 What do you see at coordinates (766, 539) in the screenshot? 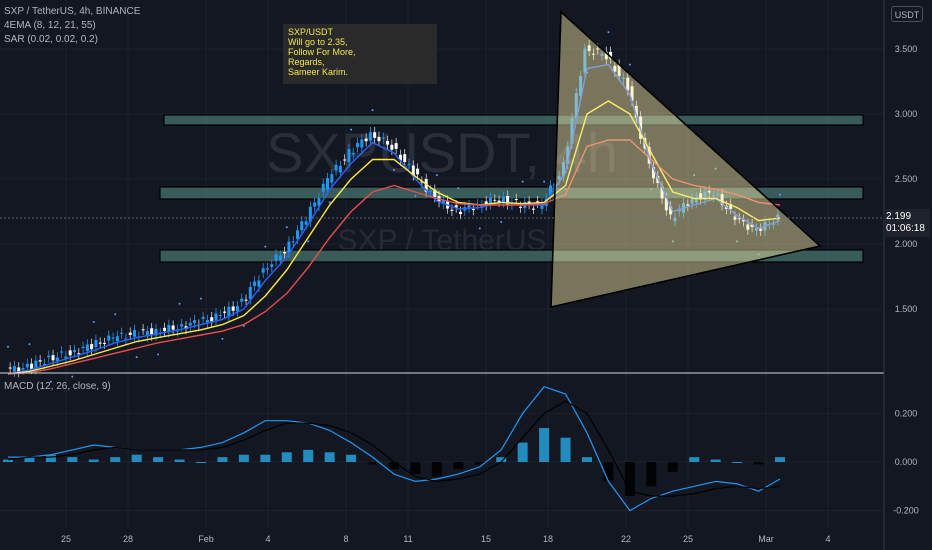
I see `time-tick-label: Mar` at bounding box center [766, 539].